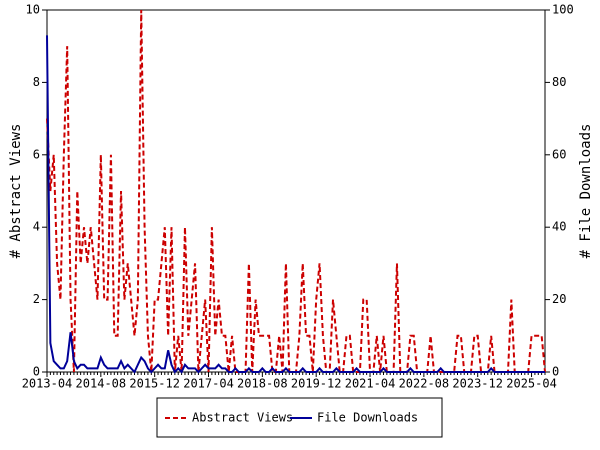 The height and width of the screenshot is (450, 600). What do you see at coordinates (36, 372) in the screenshot?
I see `y-tick-label: 0` at bounding box center [36, 372].